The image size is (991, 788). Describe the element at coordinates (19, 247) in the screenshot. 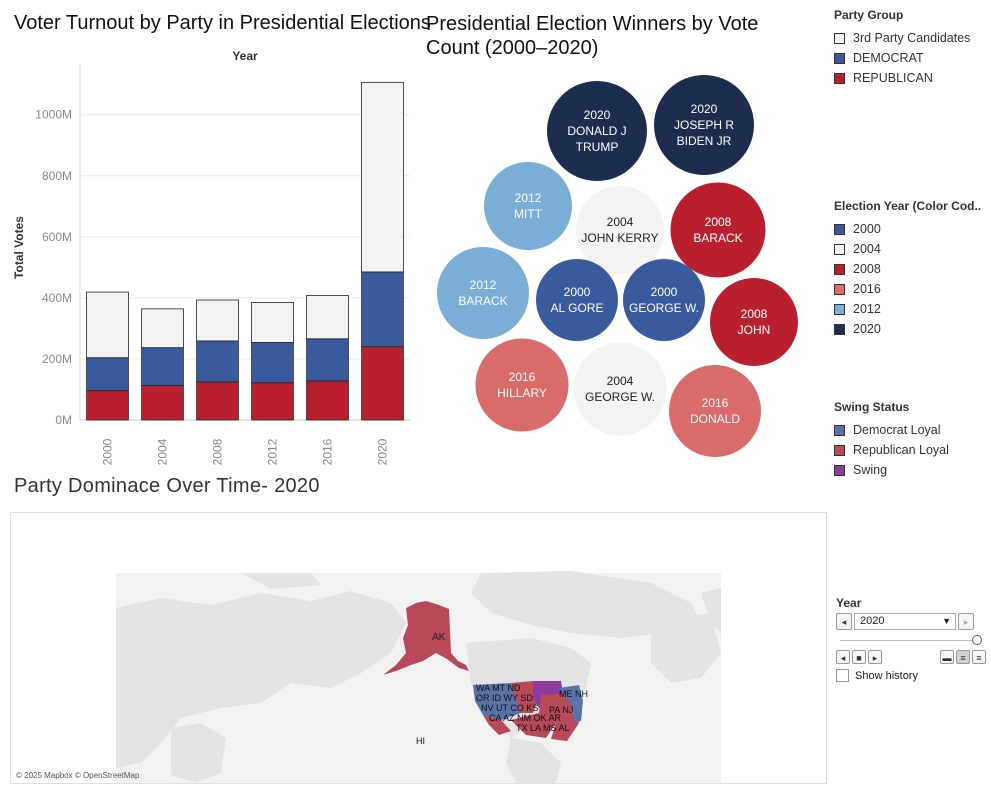

I see `y-axis-label: Total Votes` at that location.